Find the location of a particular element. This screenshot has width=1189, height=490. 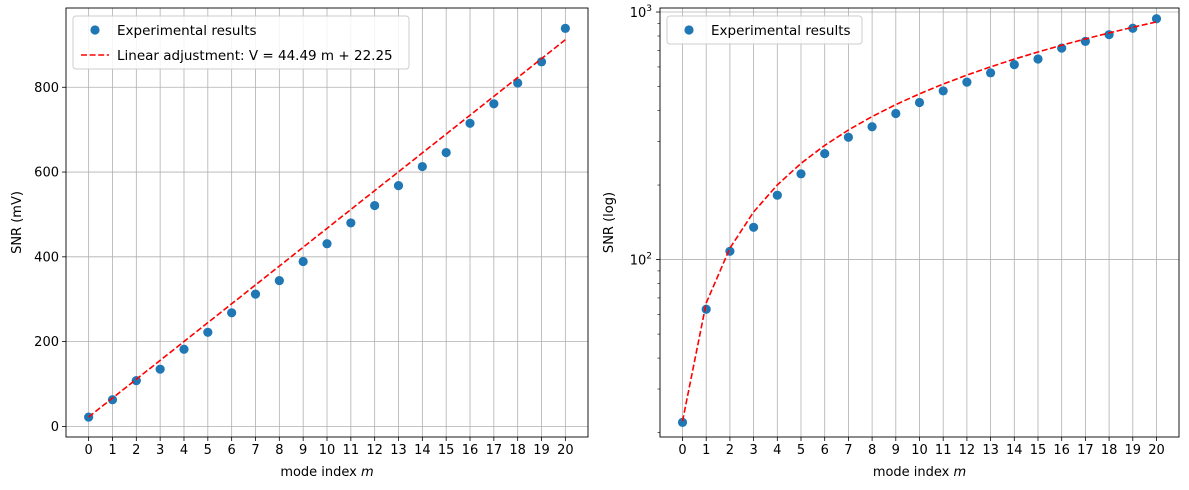

y-tick-label: 200 is located at coordinates (46, 342).